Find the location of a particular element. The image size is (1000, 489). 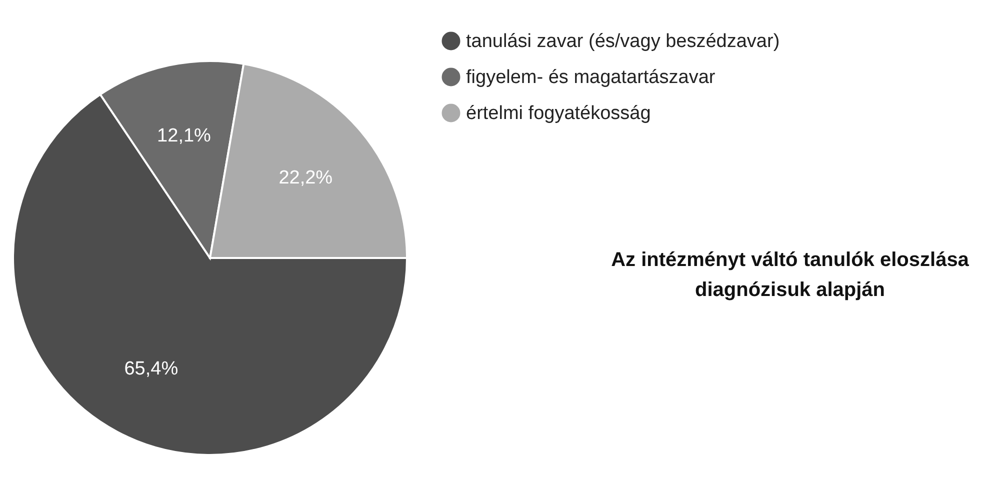

text: Az intézményt váltó tanulók eloszlása diagnózisuk alapján is located at coordinates (790, 275).